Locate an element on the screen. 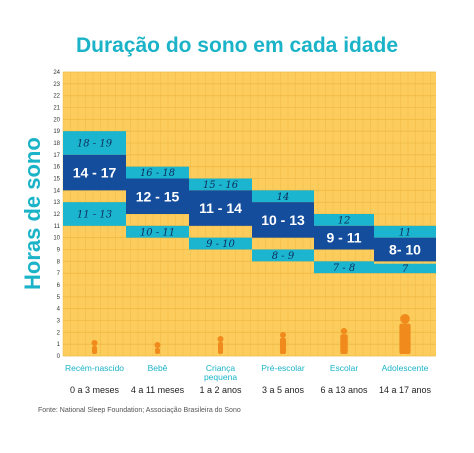 The image size is (474, 453). category-label-5: Adolescente is located at coordinates (405, 368).